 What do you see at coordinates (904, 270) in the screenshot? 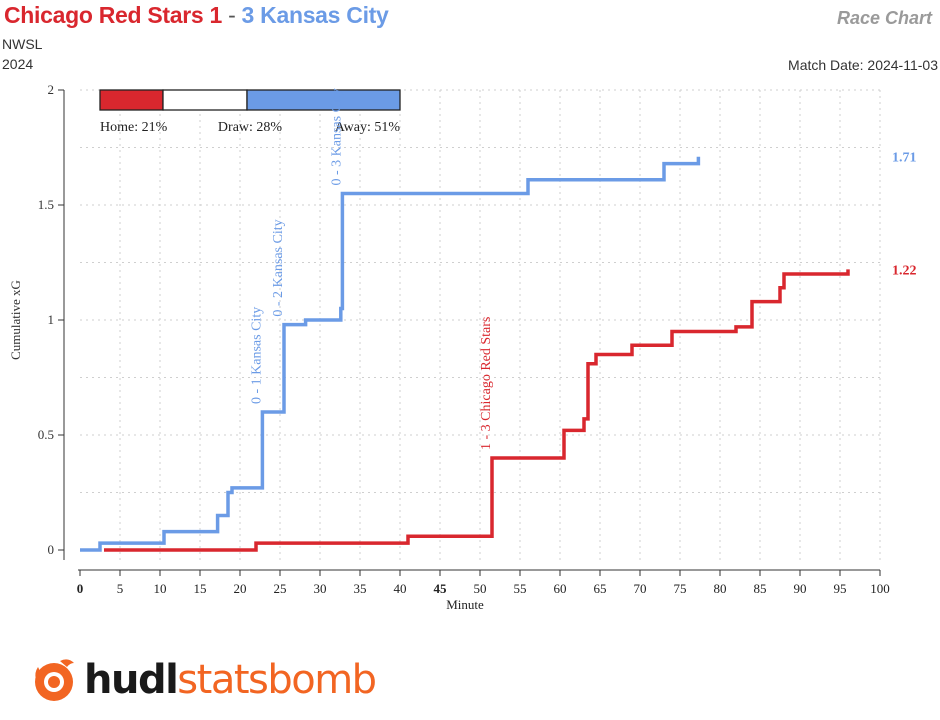
I see `home-final-xg-label: 1.22` at bounding box center [904, 270].